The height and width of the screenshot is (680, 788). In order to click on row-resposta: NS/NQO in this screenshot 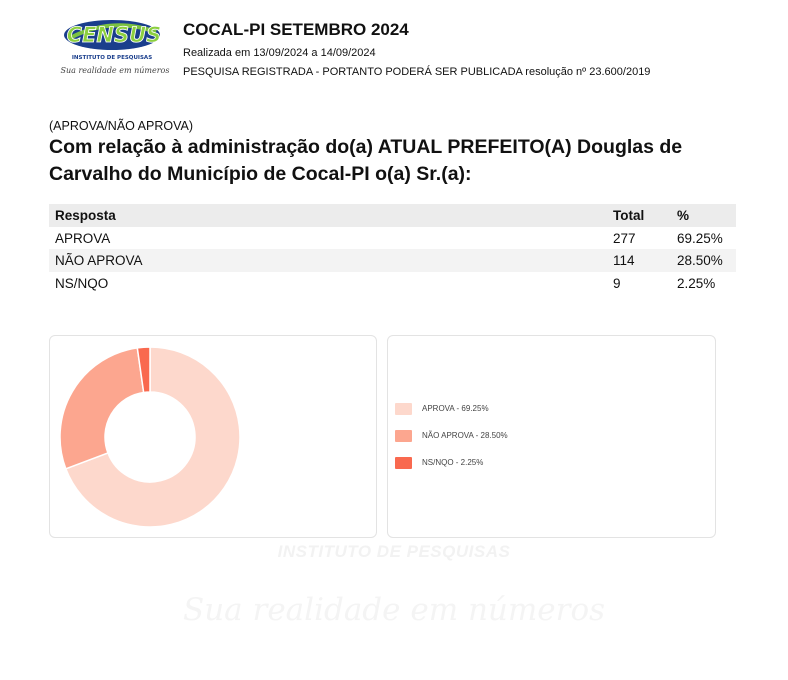, I will do `click(82, 283)`.